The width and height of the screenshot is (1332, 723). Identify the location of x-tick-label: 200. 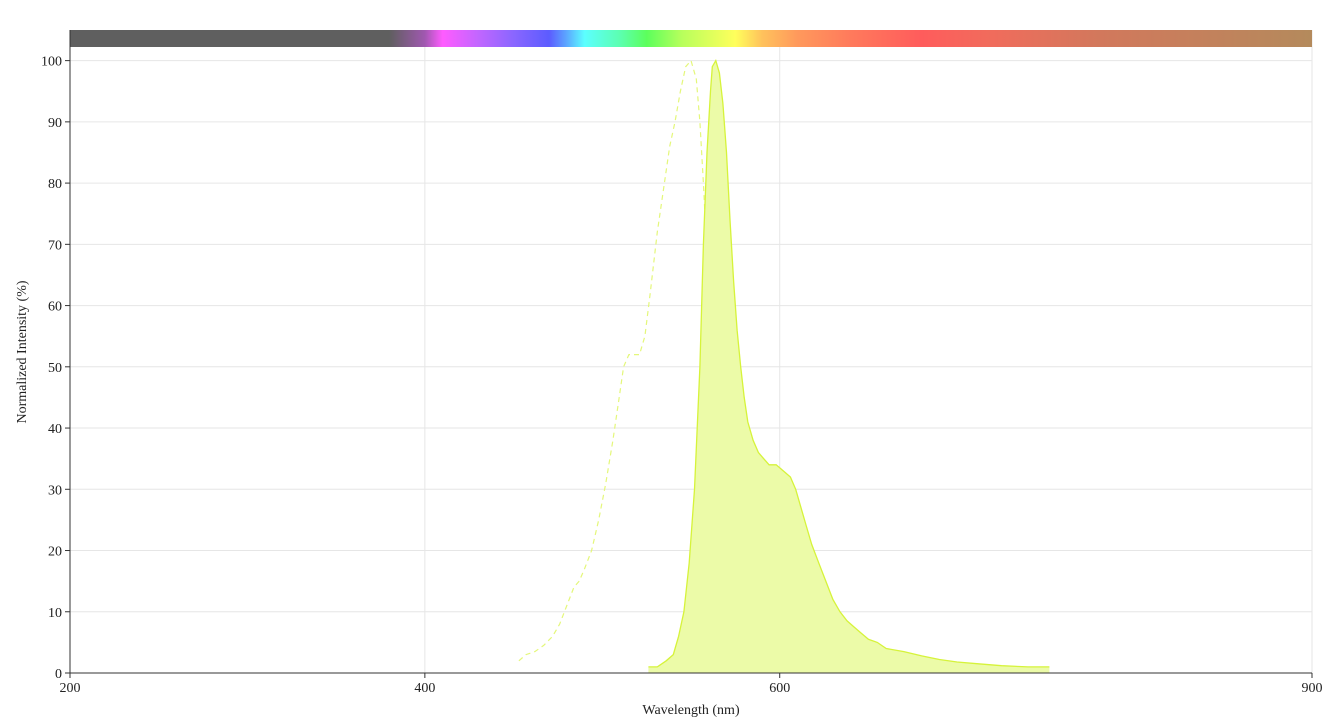
(70, 688).